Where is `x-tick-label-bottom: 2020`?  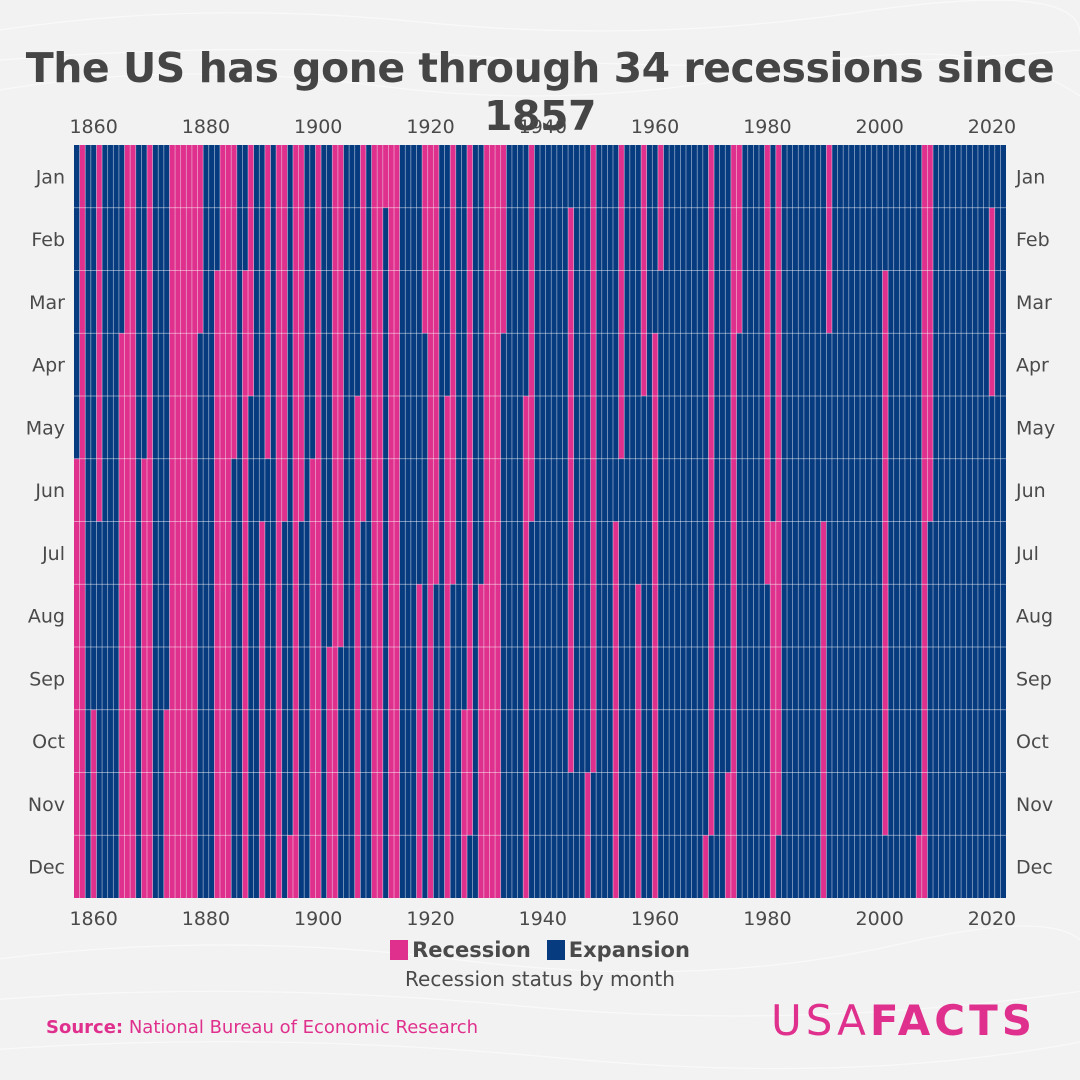 x-tick-label-bottom: 2020 is located at coordinates (992, 919).